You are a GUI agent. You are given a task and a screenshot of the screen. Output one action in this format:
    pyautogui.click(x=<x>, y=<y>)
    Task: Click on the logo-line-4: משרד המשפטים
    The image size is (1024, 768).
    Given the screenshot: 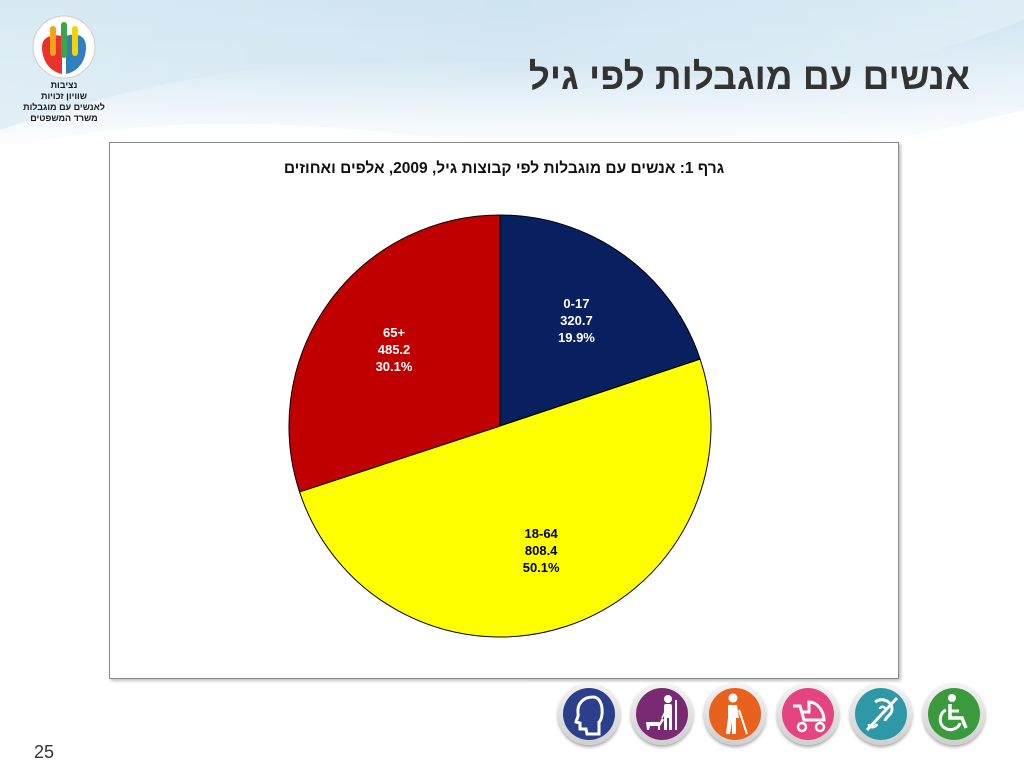 What is the action you would take?
    pyautogui.click(x=64, y=118)
    